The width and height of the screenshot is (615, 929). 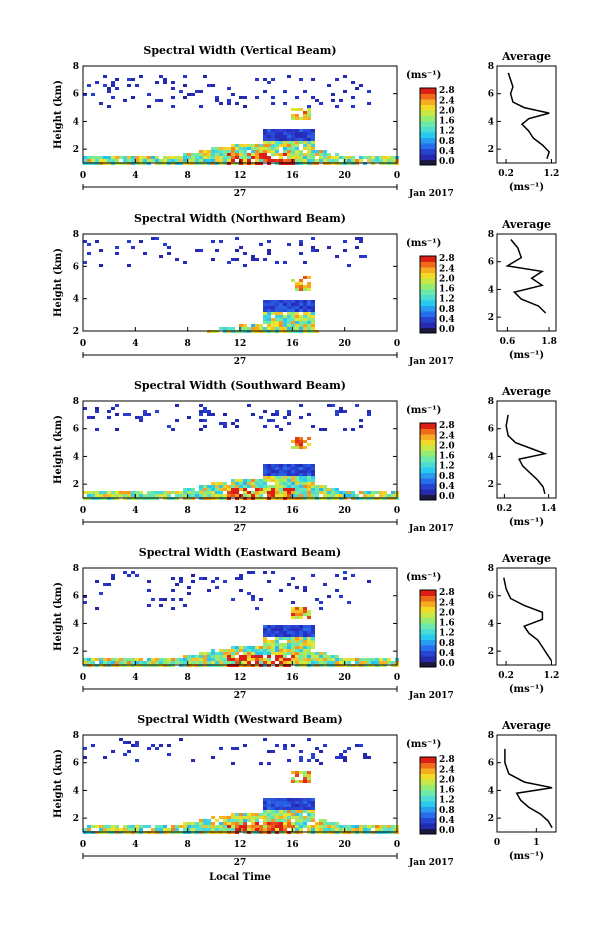 What do you see at coordinates (344, 344) in the screenshot?
I see `x-tick-label: 20` at bounding box center [344, 344].